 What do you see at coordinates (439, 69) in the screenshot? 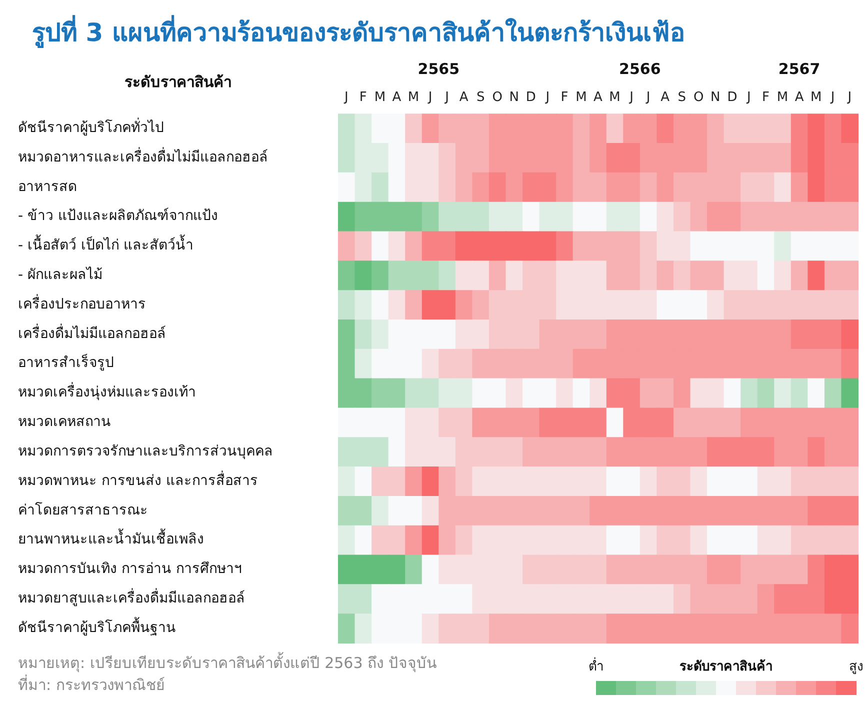
I see `text: 2565` at bounding box center [439, 69].